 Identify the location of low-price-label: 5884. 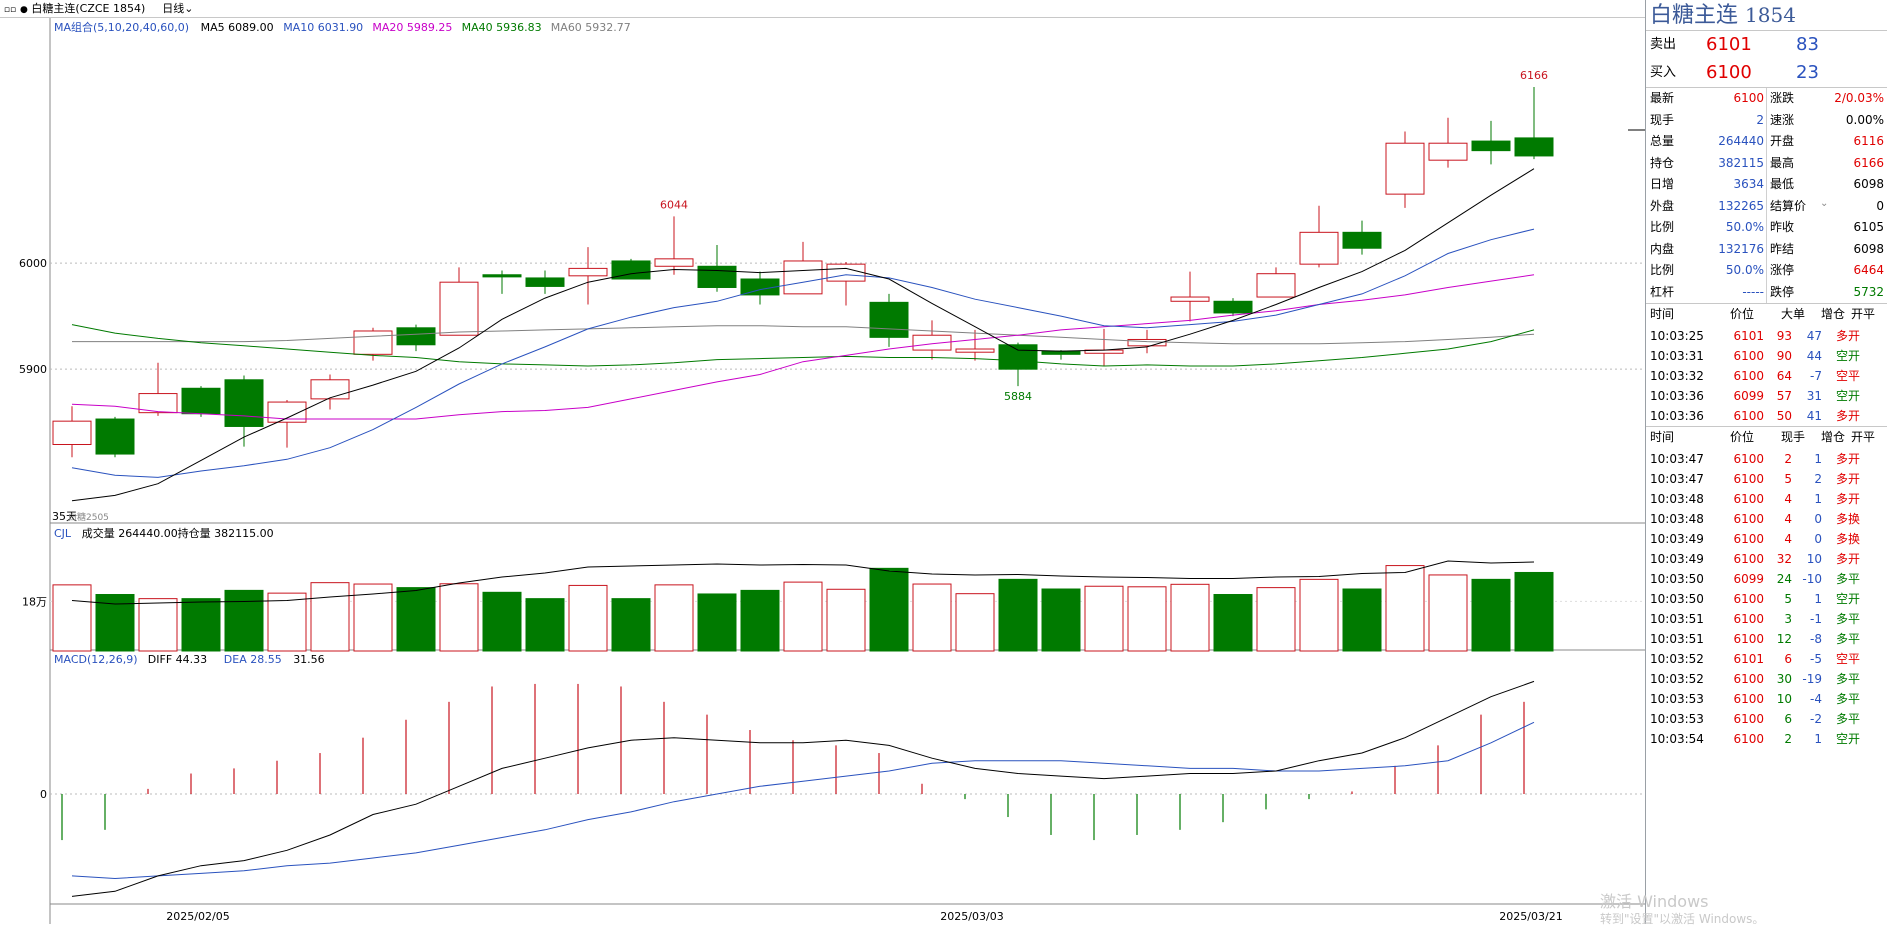
(1018, 396).